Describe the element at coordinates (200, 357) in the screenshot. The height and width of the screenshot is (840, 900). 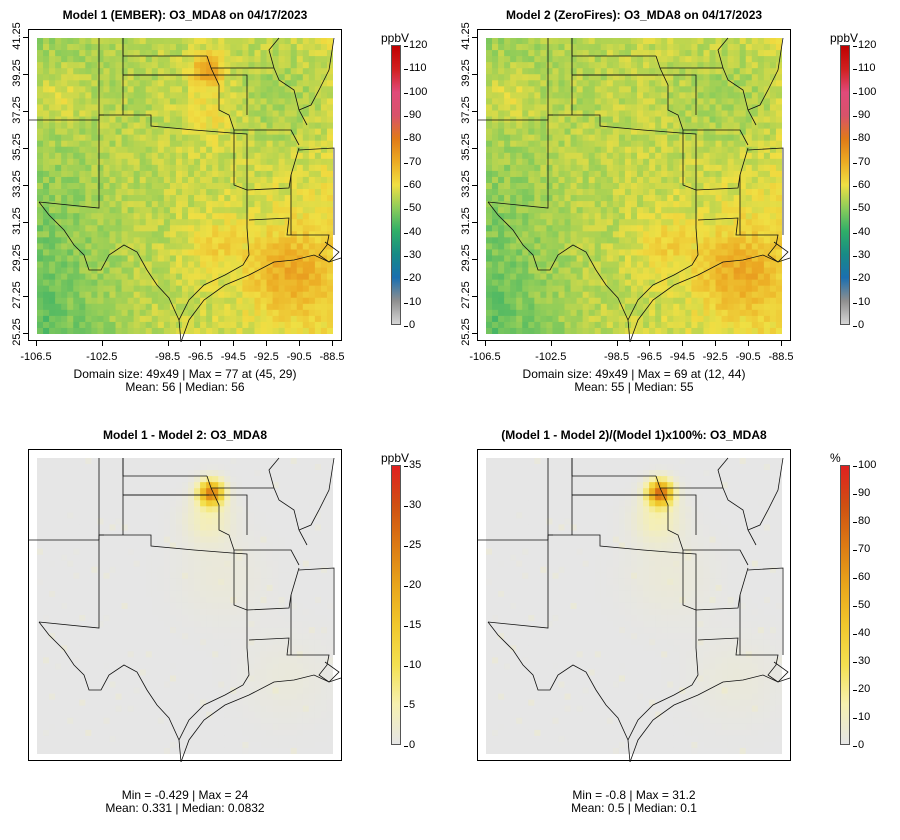
I see `x-tick-label: -96.5` at that location.